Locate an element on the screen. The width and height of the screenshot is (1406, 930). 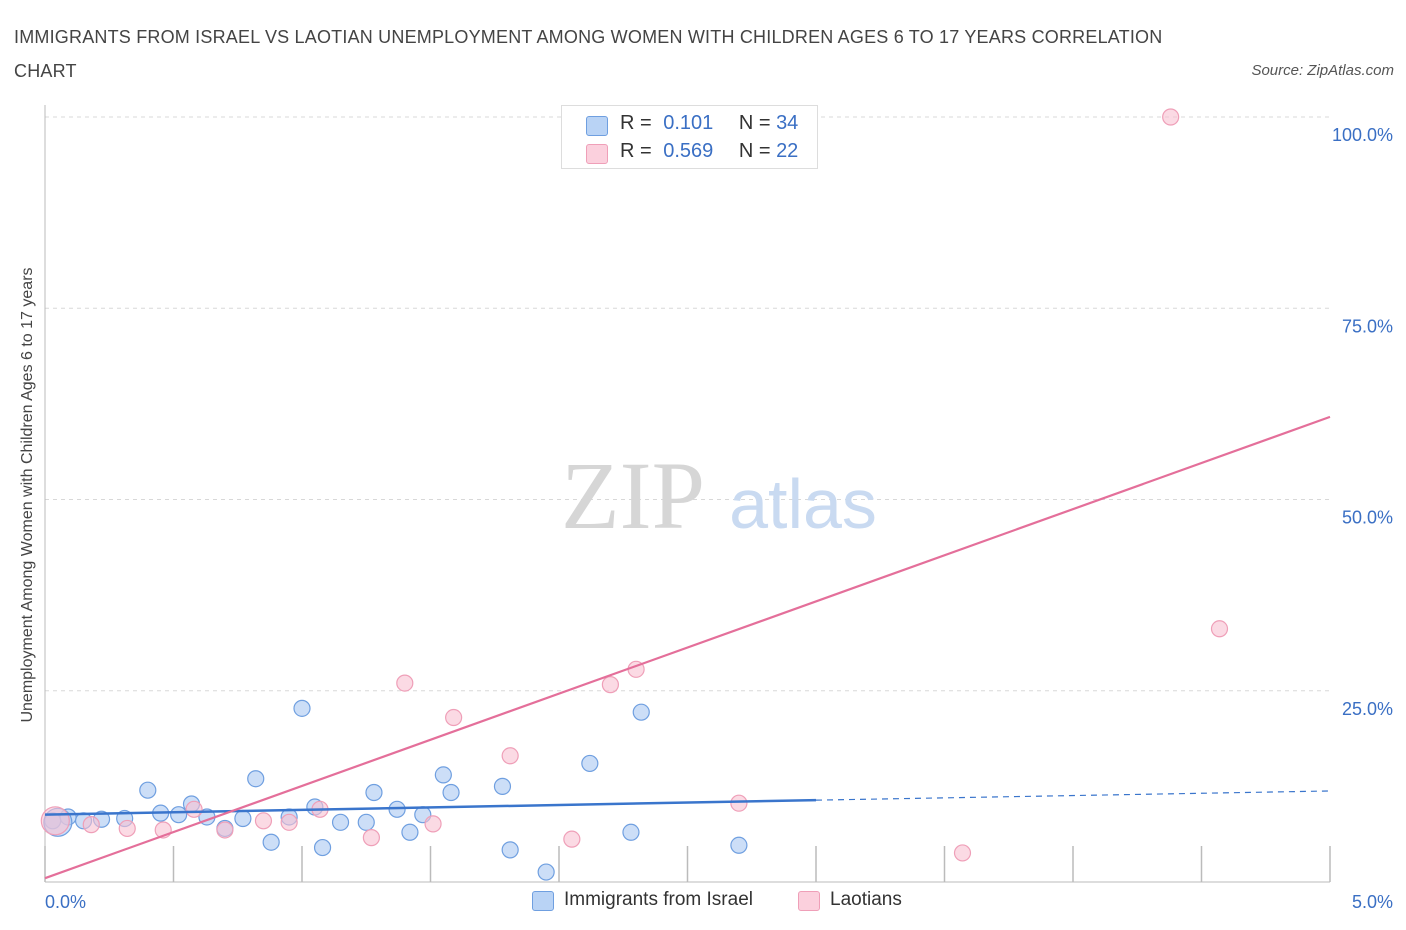
watermark-zip: ZIP is located at coordinates (633, 495).